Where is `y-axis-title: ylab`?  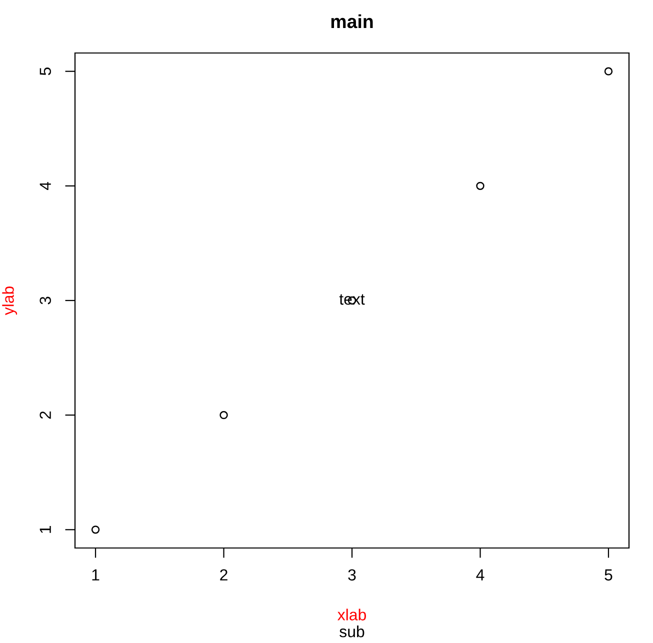
y-axis-title: ylab is located at coordinates (10, 301).